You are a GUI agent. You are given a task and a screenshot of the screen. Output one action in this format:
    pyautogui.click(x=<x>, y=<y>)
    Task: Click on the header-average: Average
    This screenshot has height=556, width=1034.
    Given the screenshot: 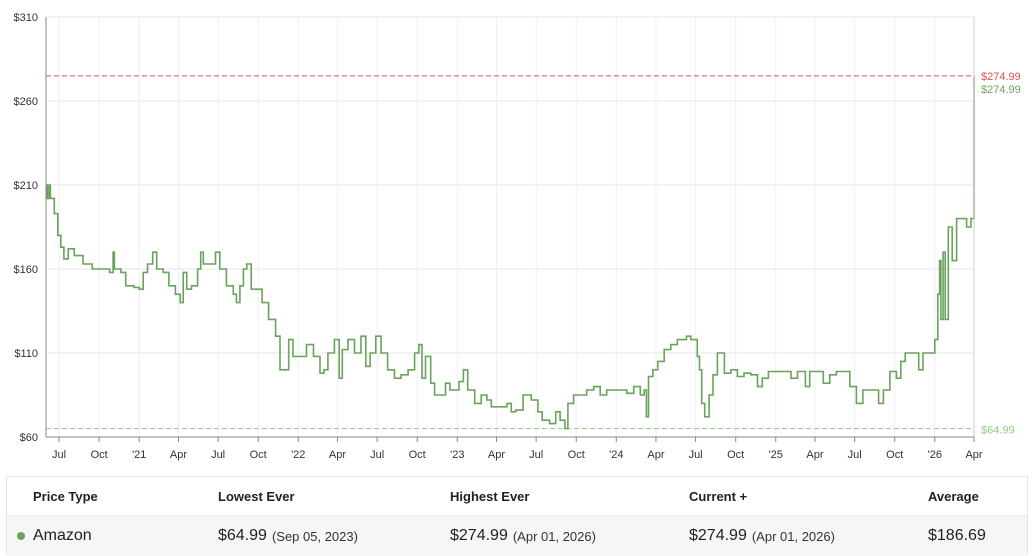 What is the action you would take?
    pyautogui.click(x=953, y=496)
    